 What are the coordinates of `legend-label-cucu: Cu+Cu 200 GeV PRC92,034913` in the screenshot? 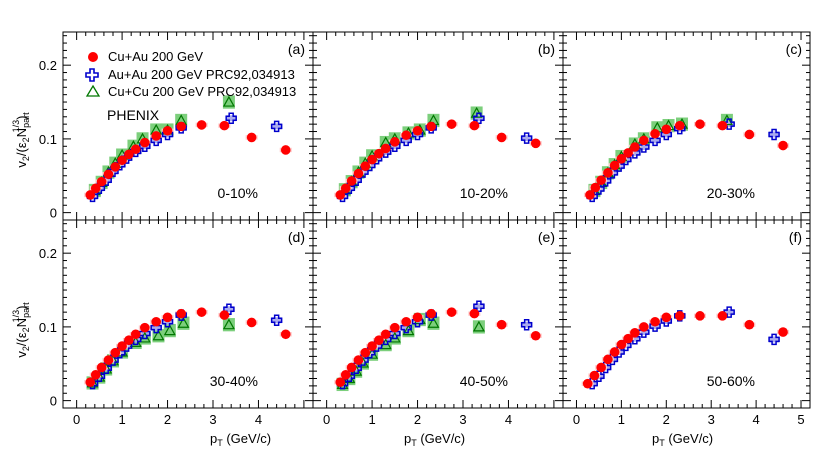 It's located at (202, 91).